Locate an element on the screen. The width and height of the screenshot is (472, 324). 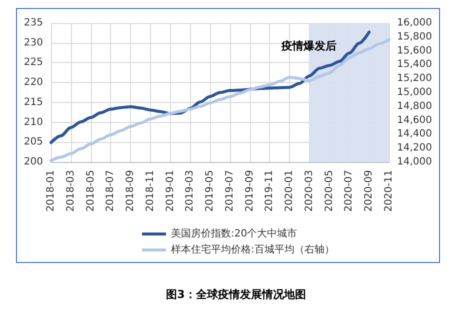
caption: 图3：全球疫情发展情况地图 is located at coordinates (236, 295).